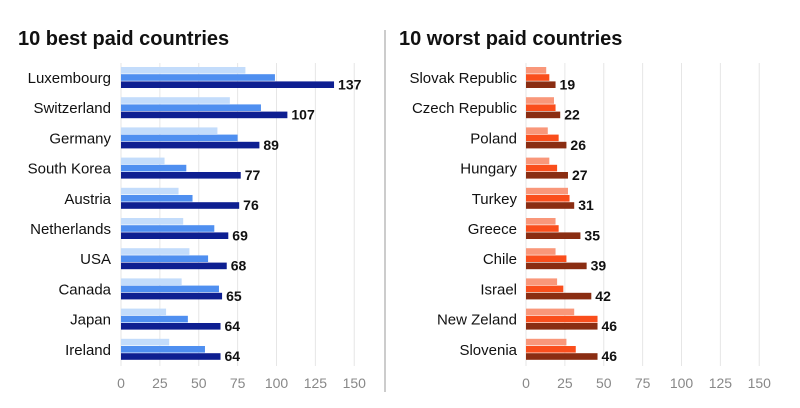  Describe the element at coordinates (463, 78) in the screenshot. I see `category-label: Slovak Republic` at that location.